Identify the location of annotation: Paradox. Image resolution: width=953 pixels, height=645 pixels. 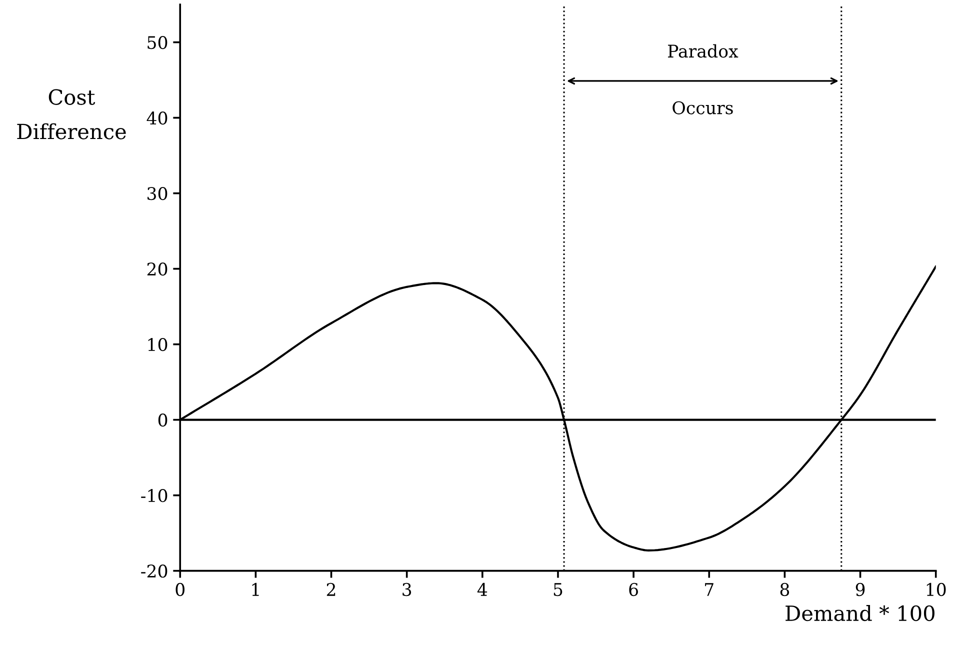
(703, 51).